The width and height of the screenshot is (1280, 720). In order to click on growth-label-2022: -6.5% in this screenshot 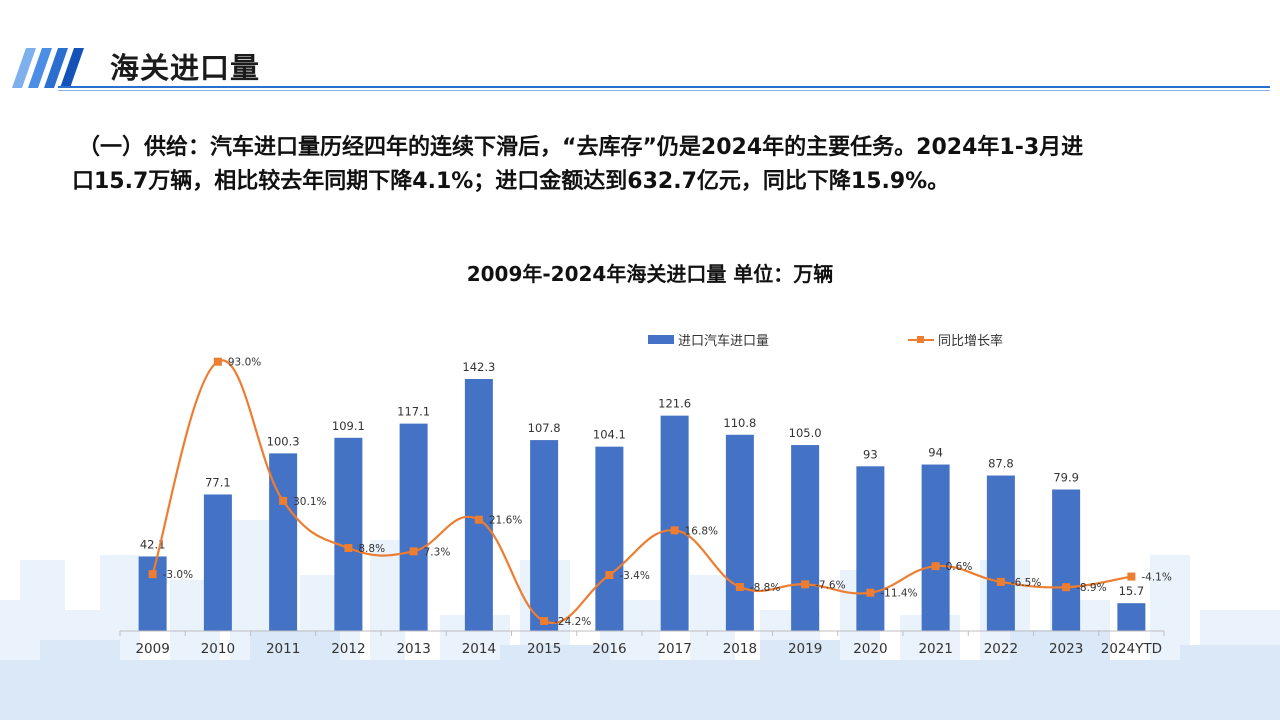, I will do `click(1026, 583)`.